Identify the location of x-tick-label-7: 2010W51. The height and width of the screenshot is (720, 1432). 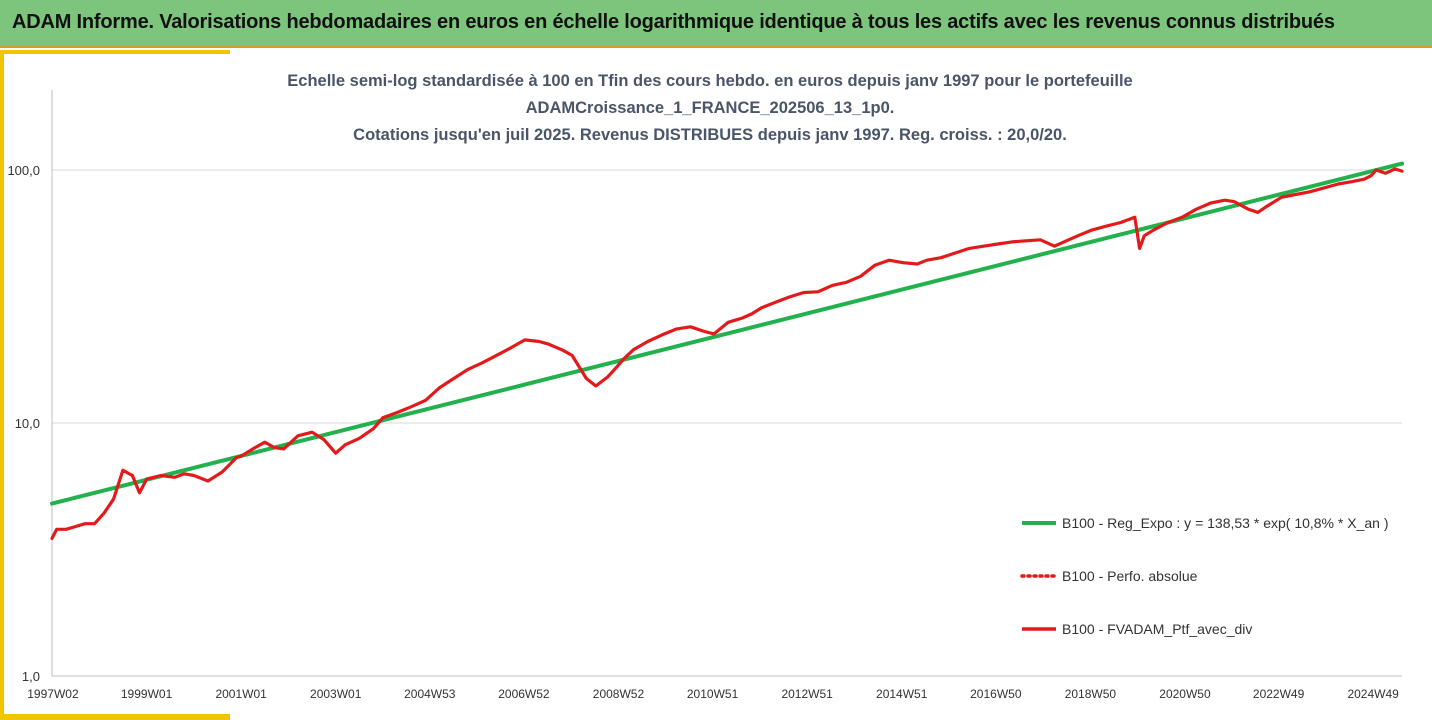
(713, 694).